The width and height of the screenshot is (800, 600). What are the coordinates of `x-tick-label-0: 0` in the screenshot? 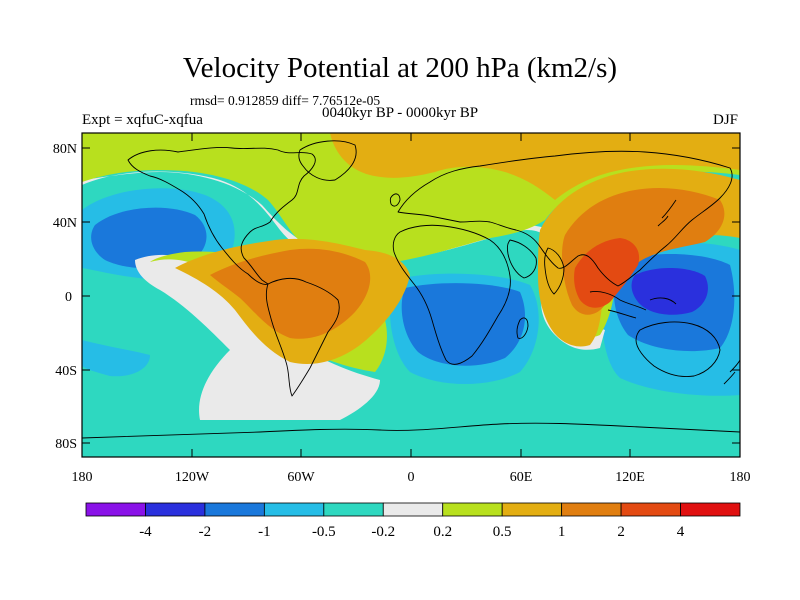 It's located at (411, 477).